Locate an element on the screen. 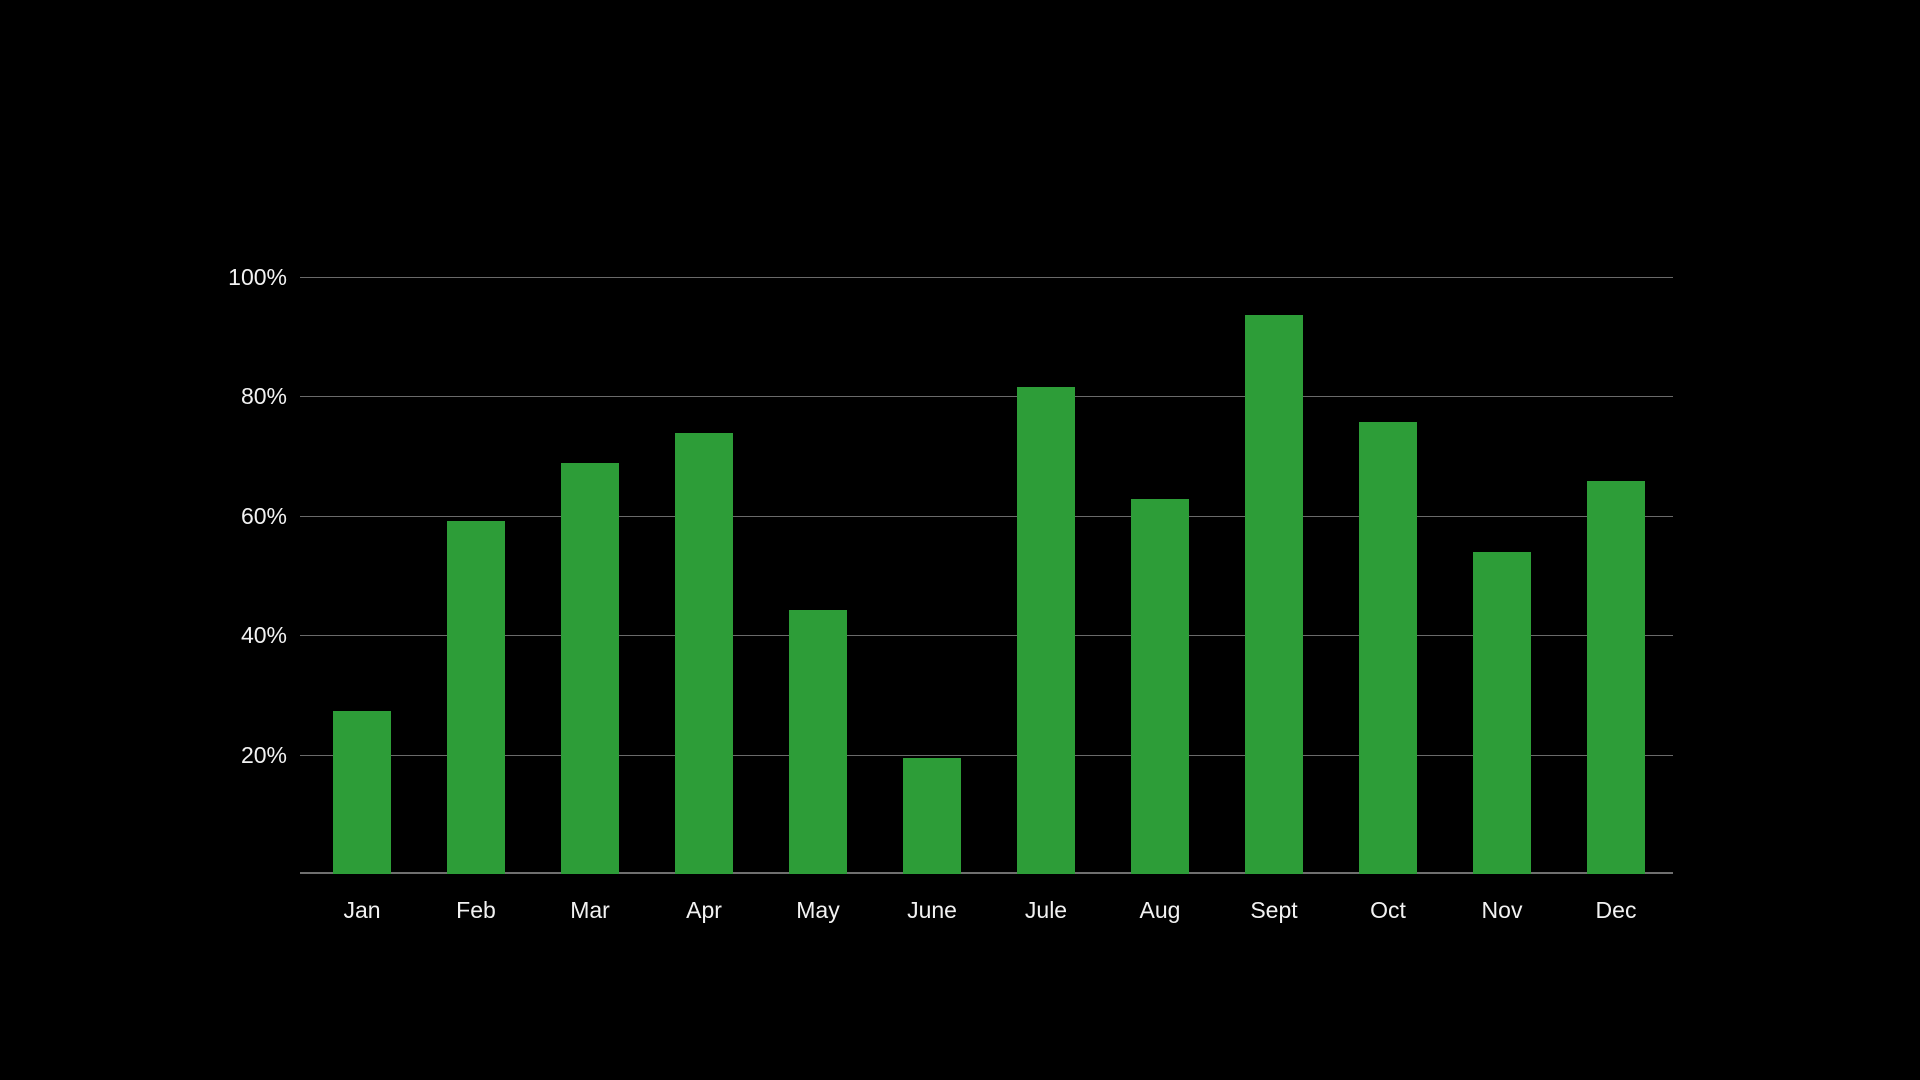 Image resolution: width=1920 pixels, height=1080 pixels. x-axis-label-jule: Jule is located at coordinates (1046, 910).